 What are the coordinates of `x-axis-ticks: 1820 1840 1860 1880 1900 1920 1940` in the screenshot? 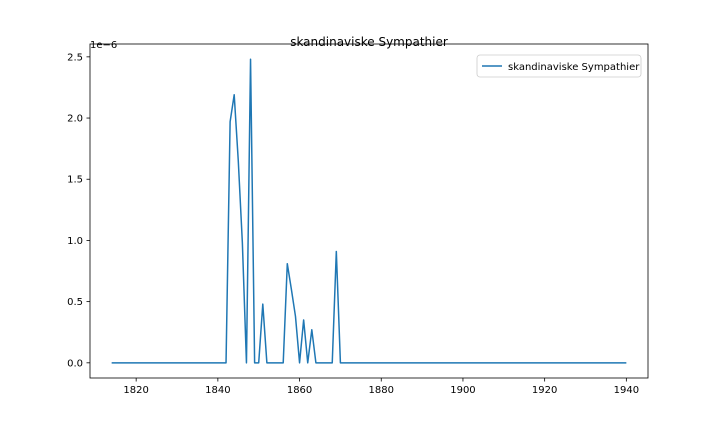 It's located at (381, 387).